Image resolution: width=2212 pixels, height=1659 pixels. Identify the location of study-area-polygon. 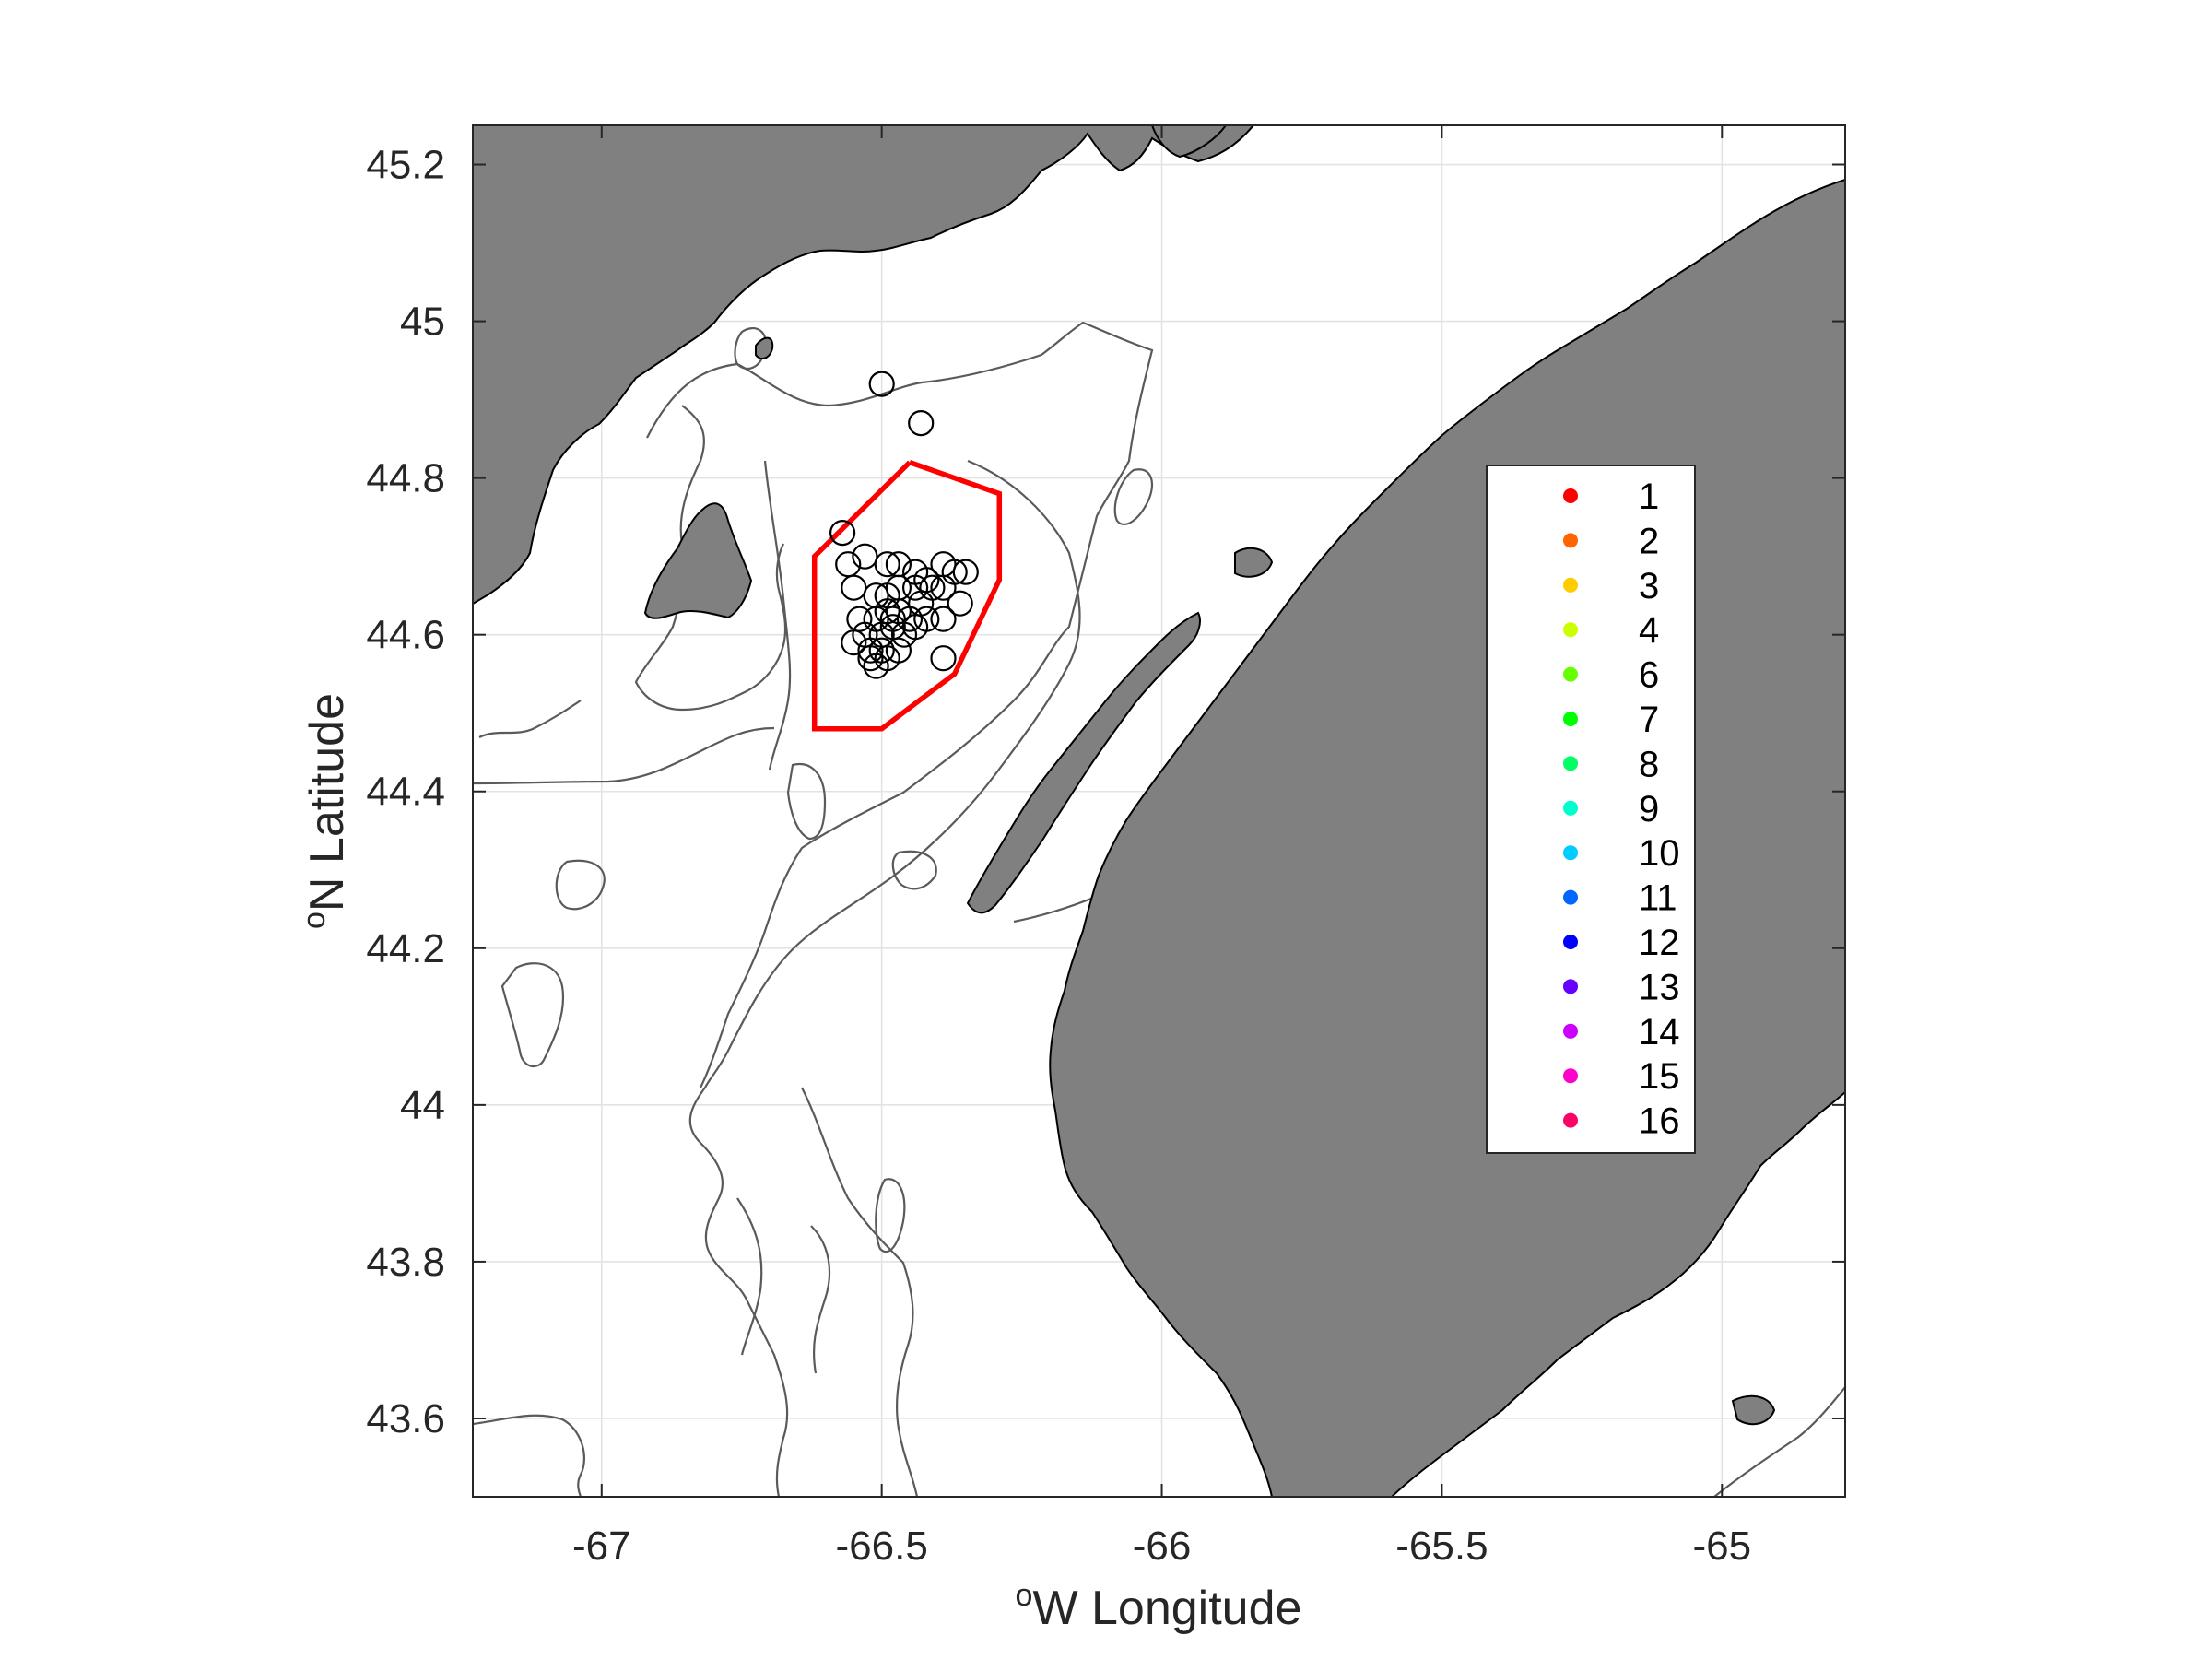
(907, 596).